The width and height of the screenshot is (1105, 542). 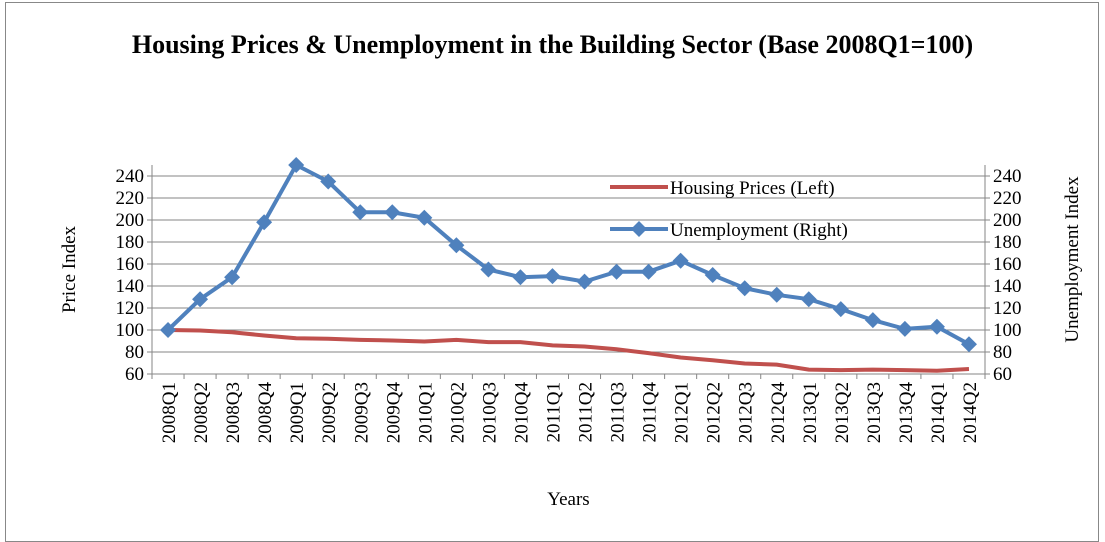 What do you see at coordinates (752, 188) in the screenshot?
I see `legend-label: Housing Prices (Left)` at bounding box center [752, 188].